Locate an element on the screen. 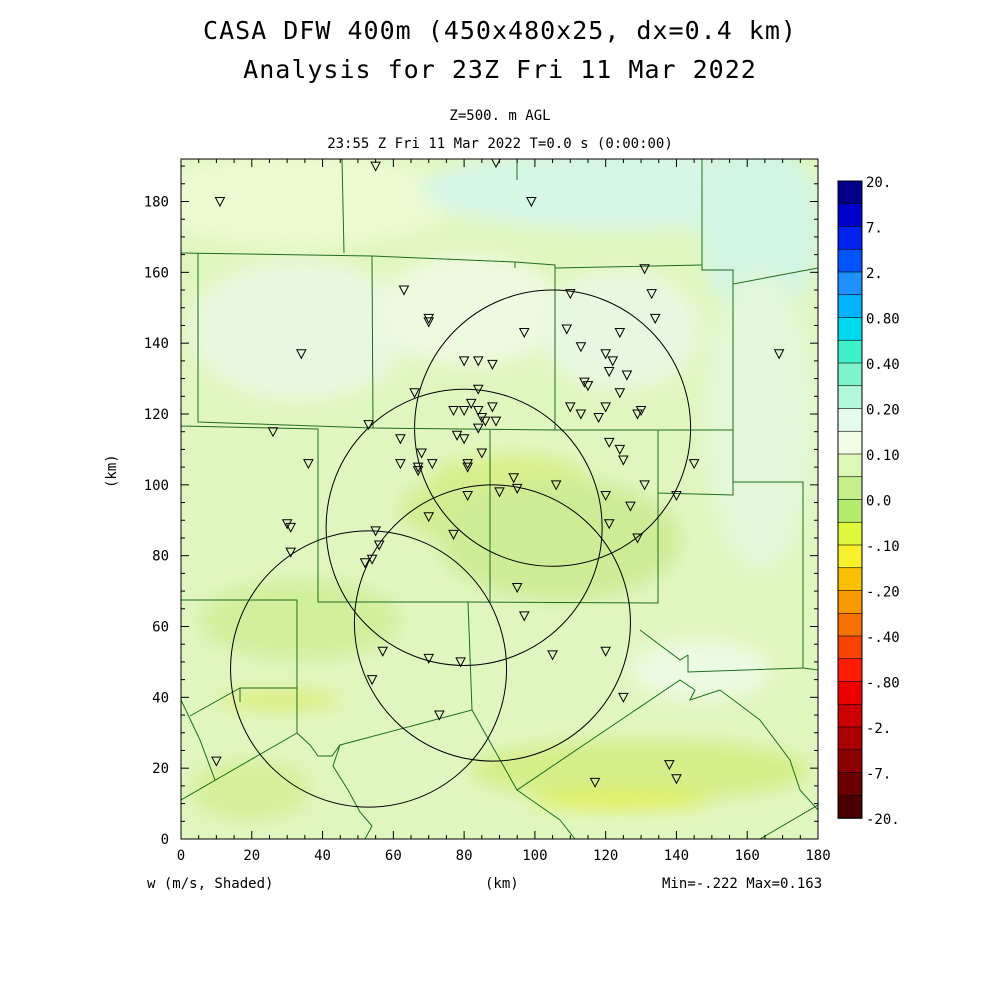 Image resolution: width=1000 pixels, height=1000 pixels. colorbar-label: -20. is located at coordinates (883, 820).